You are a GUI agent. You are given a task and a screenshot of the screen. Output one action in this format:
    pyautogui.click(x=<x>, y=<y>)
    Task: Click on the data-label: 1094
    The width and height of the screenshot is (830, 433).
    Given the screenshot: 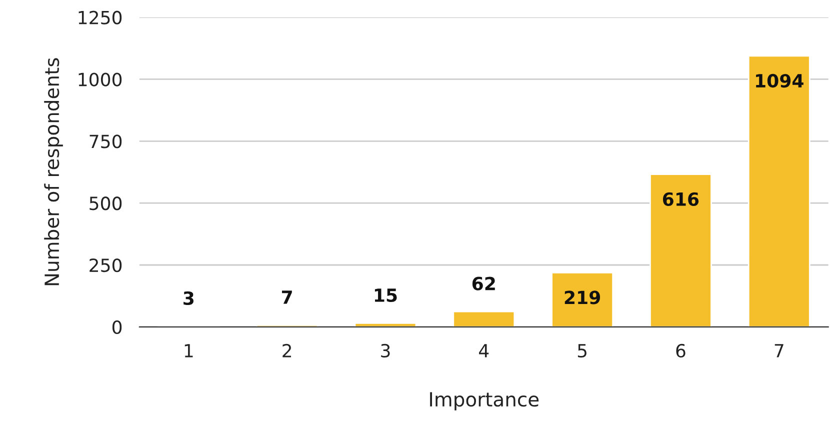 What is the action you would take?
    pyautogui.click(x=780, y=81)
    